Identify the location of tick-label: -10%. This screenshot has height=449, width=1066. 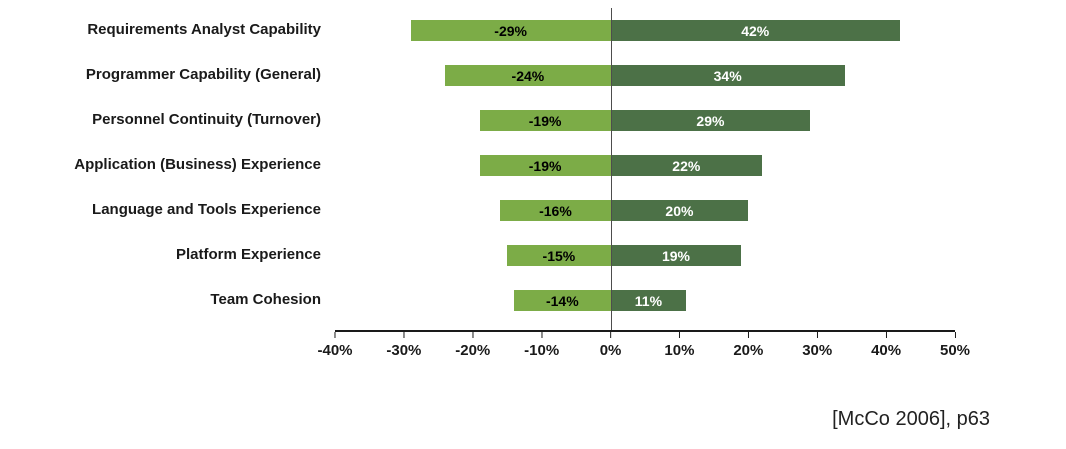
(542, 350).